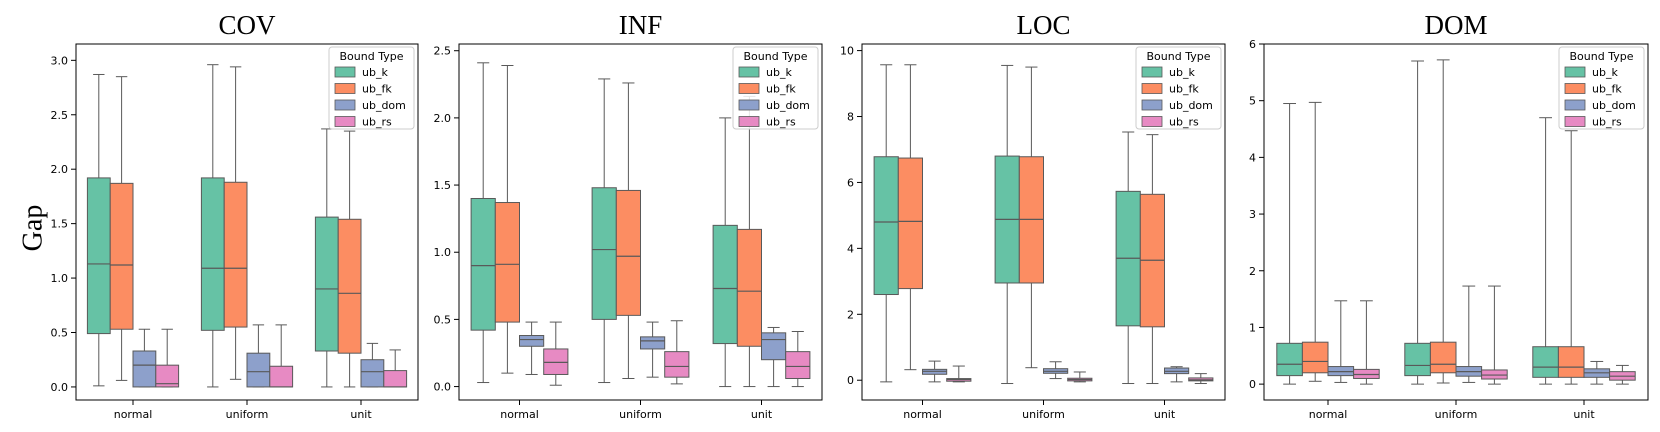 The image size is (1660, 432). What do you see at coordinates (443, 387) in the screenshot?
I see `y-tick-label-inf: 0.0` at bounding box center [443, 387].